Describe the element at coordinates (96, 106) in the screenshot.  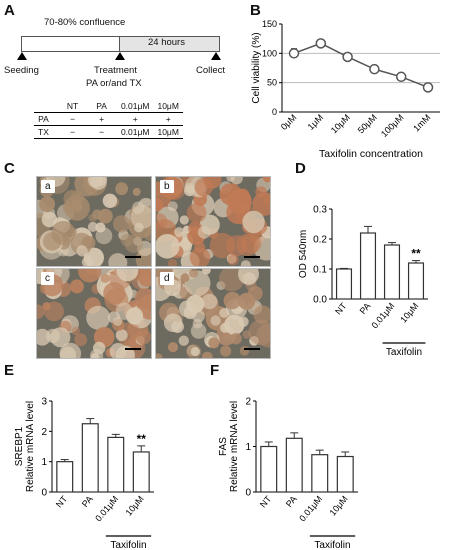
I see `table-header-cell: PA` at that location.